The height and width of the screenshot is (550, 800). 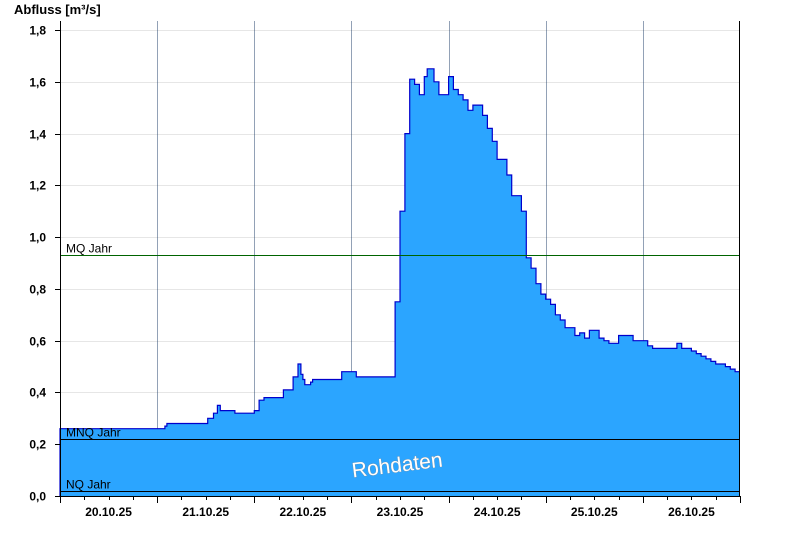 What do you see at coordinates (400, 512) in the screenshot?
I see `x-tick-label: 23.10.25` at bounding box center [400, 512].